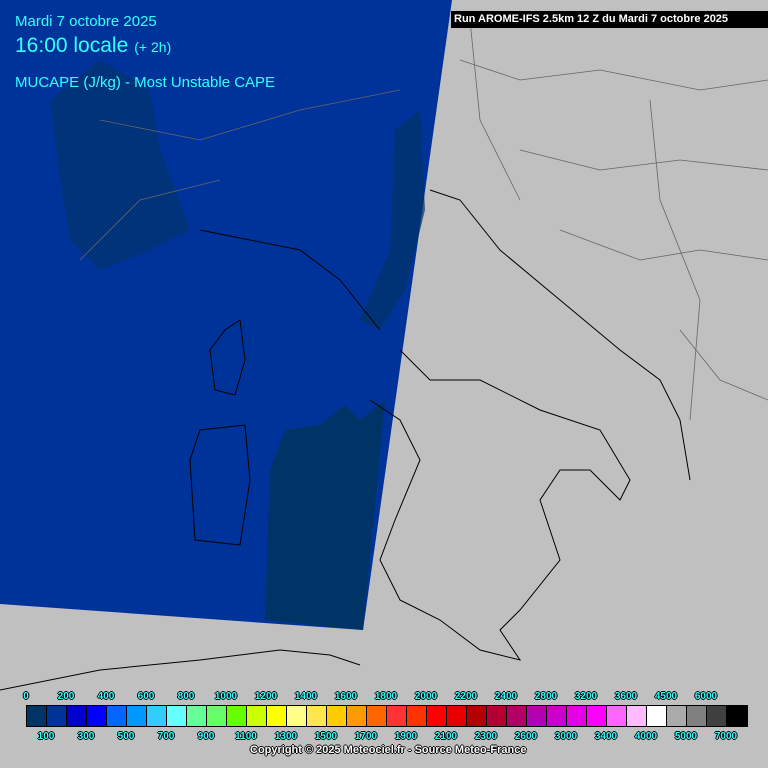  I want to click on scale-label-bottom: 2100, so click(446, 736).